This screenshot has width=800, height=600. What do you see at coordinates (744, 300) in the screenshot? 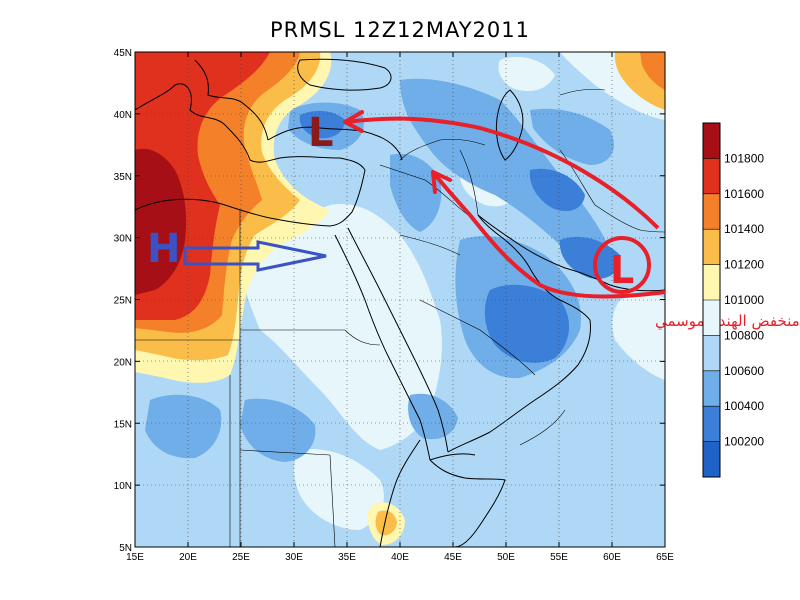
I see `colorbar-label: 101000` at bounding box center [744, 300].